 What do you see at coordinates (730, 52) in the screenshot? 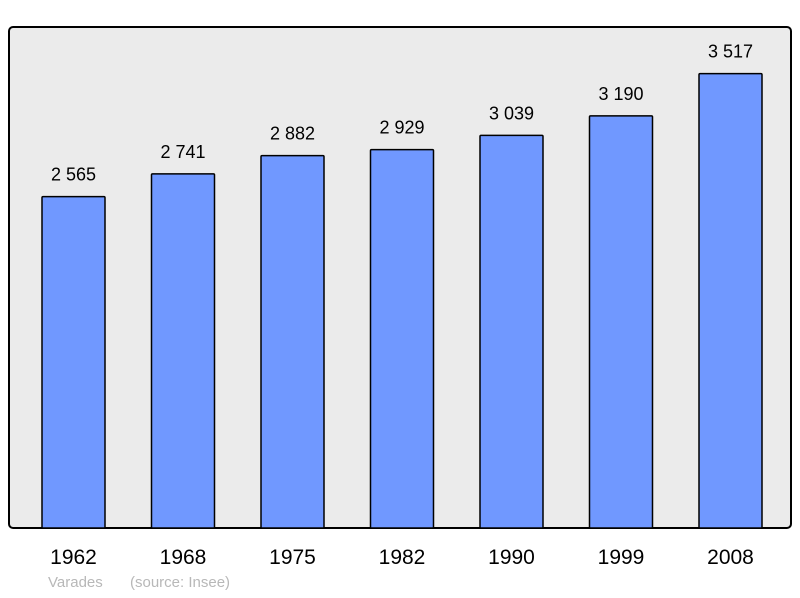
I see `value-label-2008: 3 517` at bounding box center [730, 52].